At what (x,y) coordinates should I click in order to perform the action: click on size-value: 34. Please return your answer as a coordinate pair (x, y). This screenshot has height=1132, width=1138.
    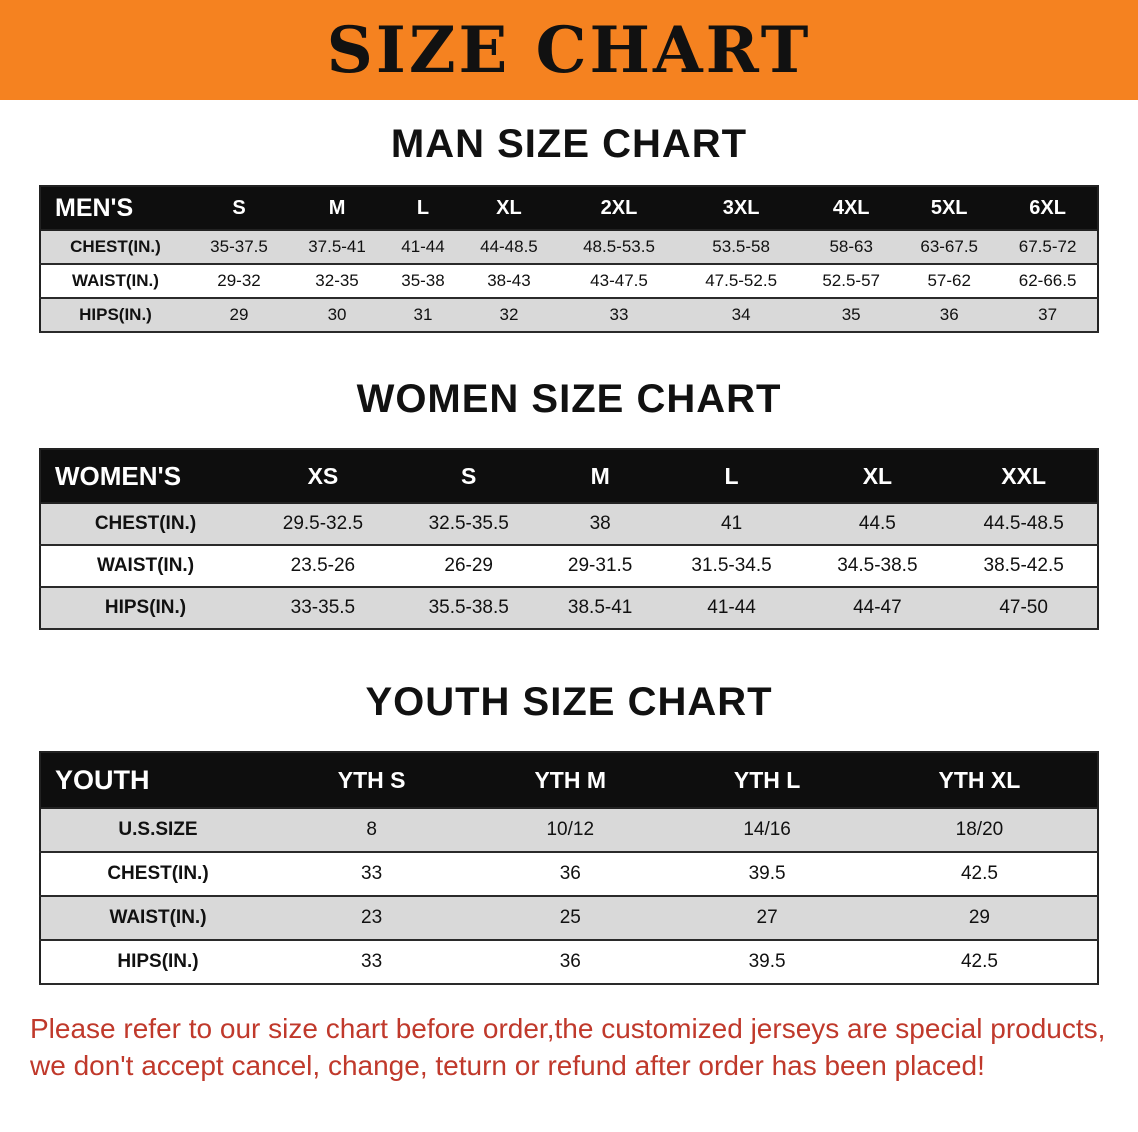
    Looking at the image, I should click on (741, 315).